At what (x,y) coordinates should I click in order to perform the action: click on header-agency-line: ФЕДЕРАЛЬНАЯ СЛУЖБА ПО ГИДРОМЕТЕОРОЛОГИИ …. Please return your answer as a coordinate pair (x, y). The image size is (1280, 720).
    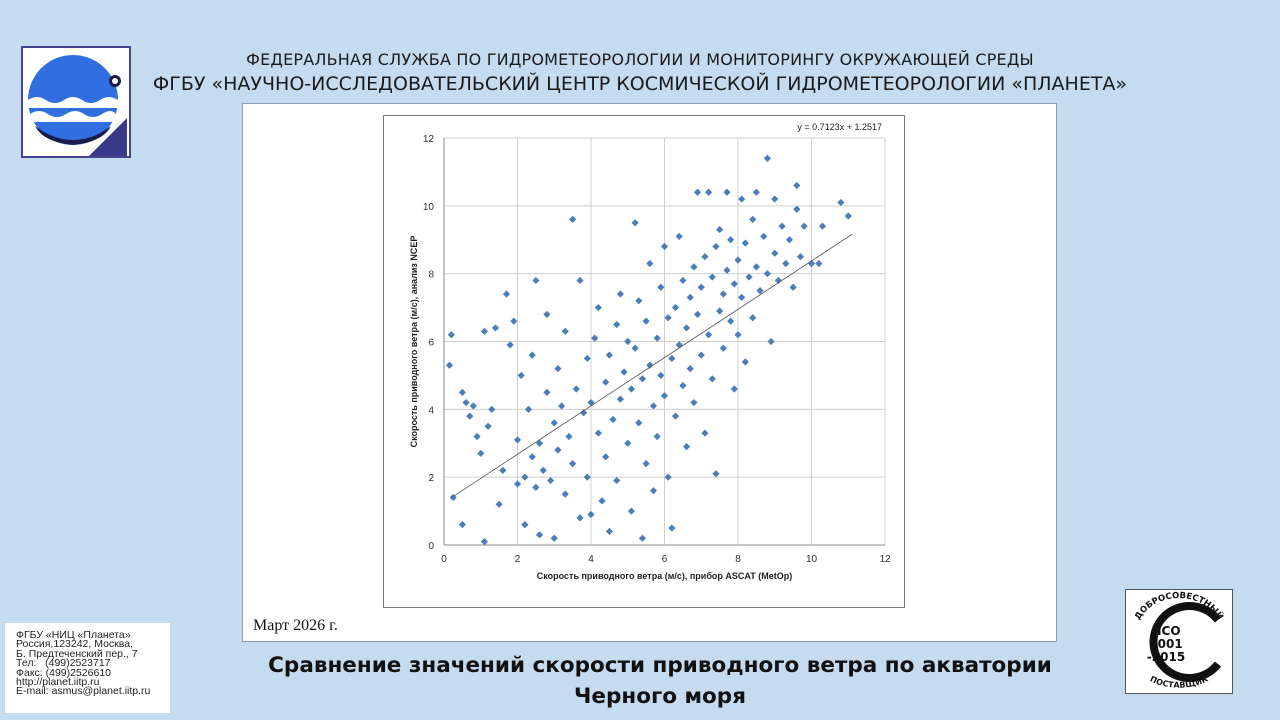
    Looking at the image, I should click on (640, 59).